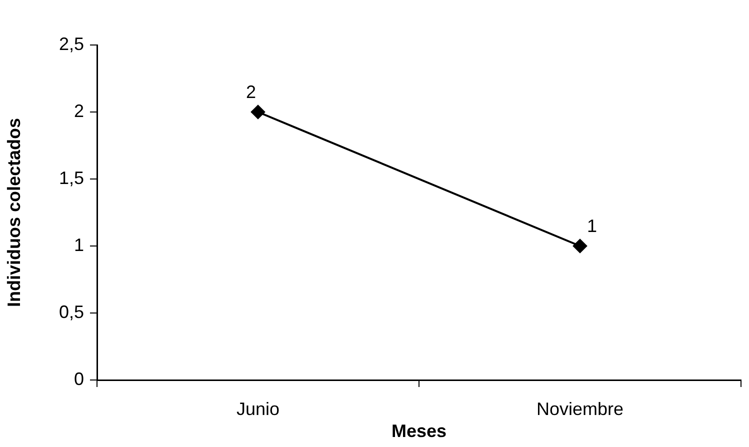 Image resolution: width=749 pixels, height=447 pixels. I want to click on y-axis-title: Individuos colectados, so click(14, 213).